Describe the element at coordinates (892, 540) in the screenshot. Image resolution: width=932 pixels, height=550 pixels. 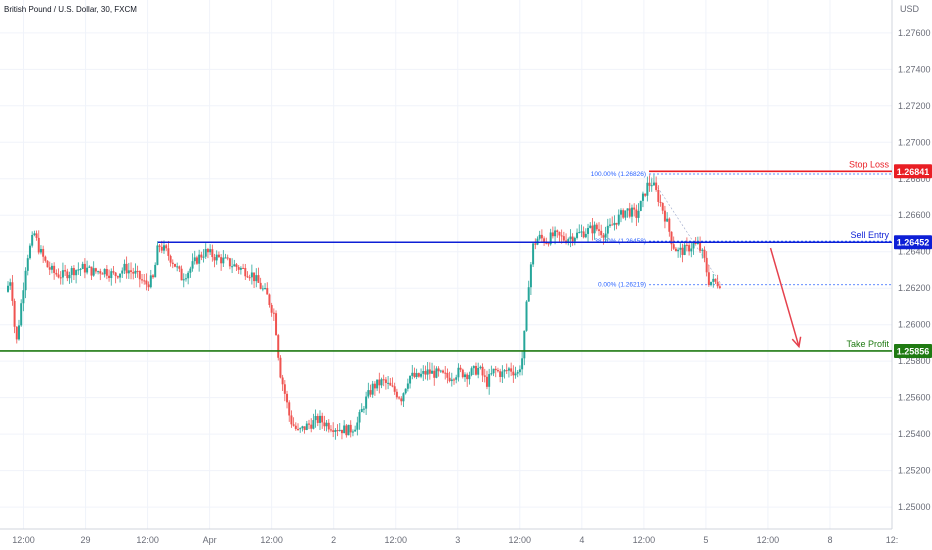
I see `time-tick-label: 12:` at that location.